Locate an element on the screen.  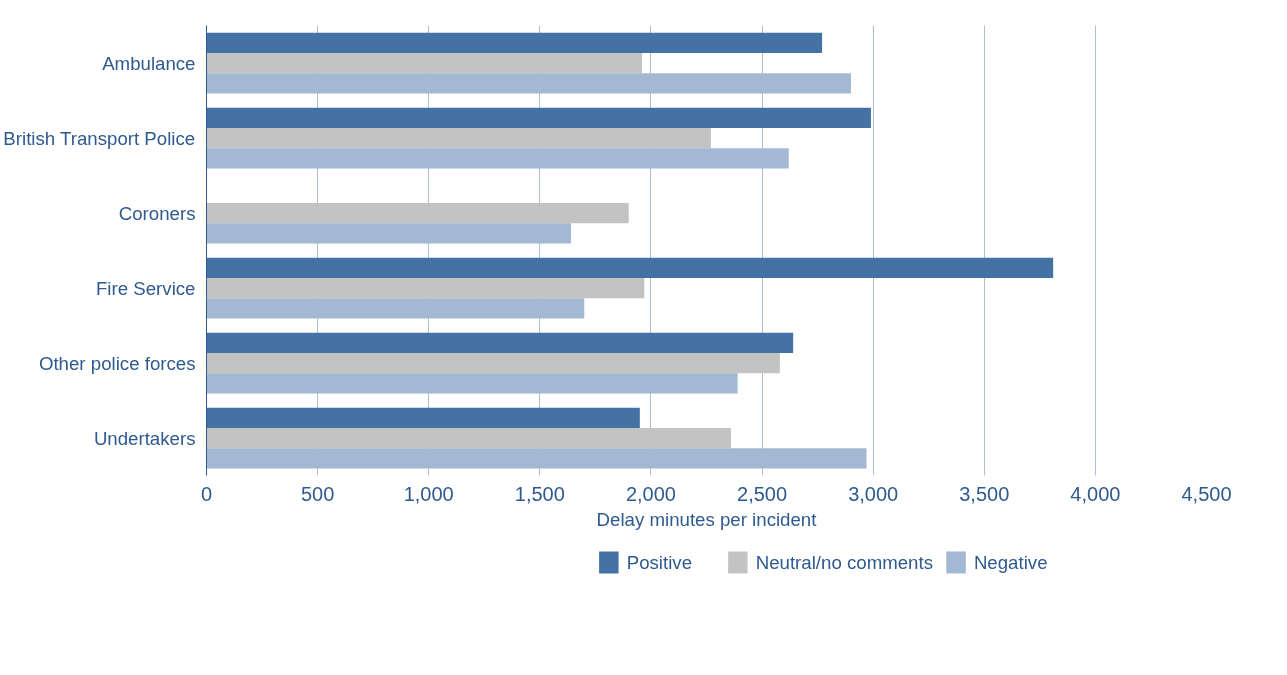
y-tick-label: Fire Service is located at coordinates (145, 288).